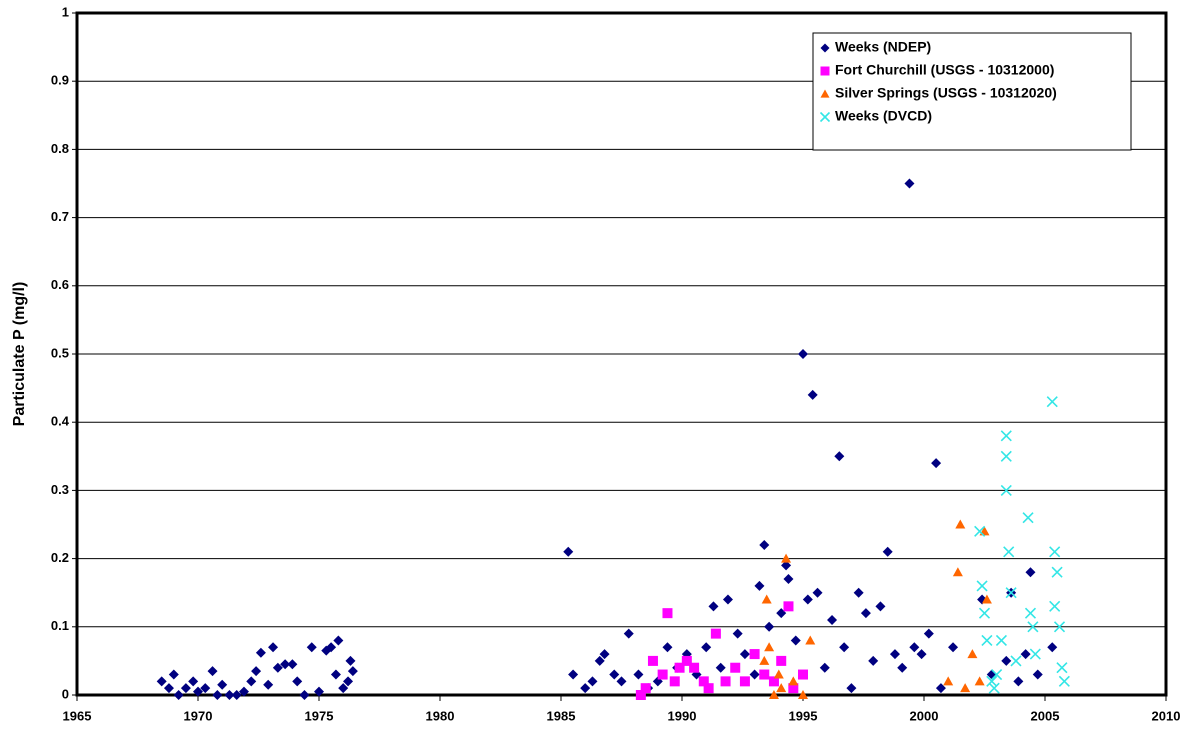 The image size is (1198, 736). I want to click on y-axis-label: Particulate P (mg/l), so click(19, 354).